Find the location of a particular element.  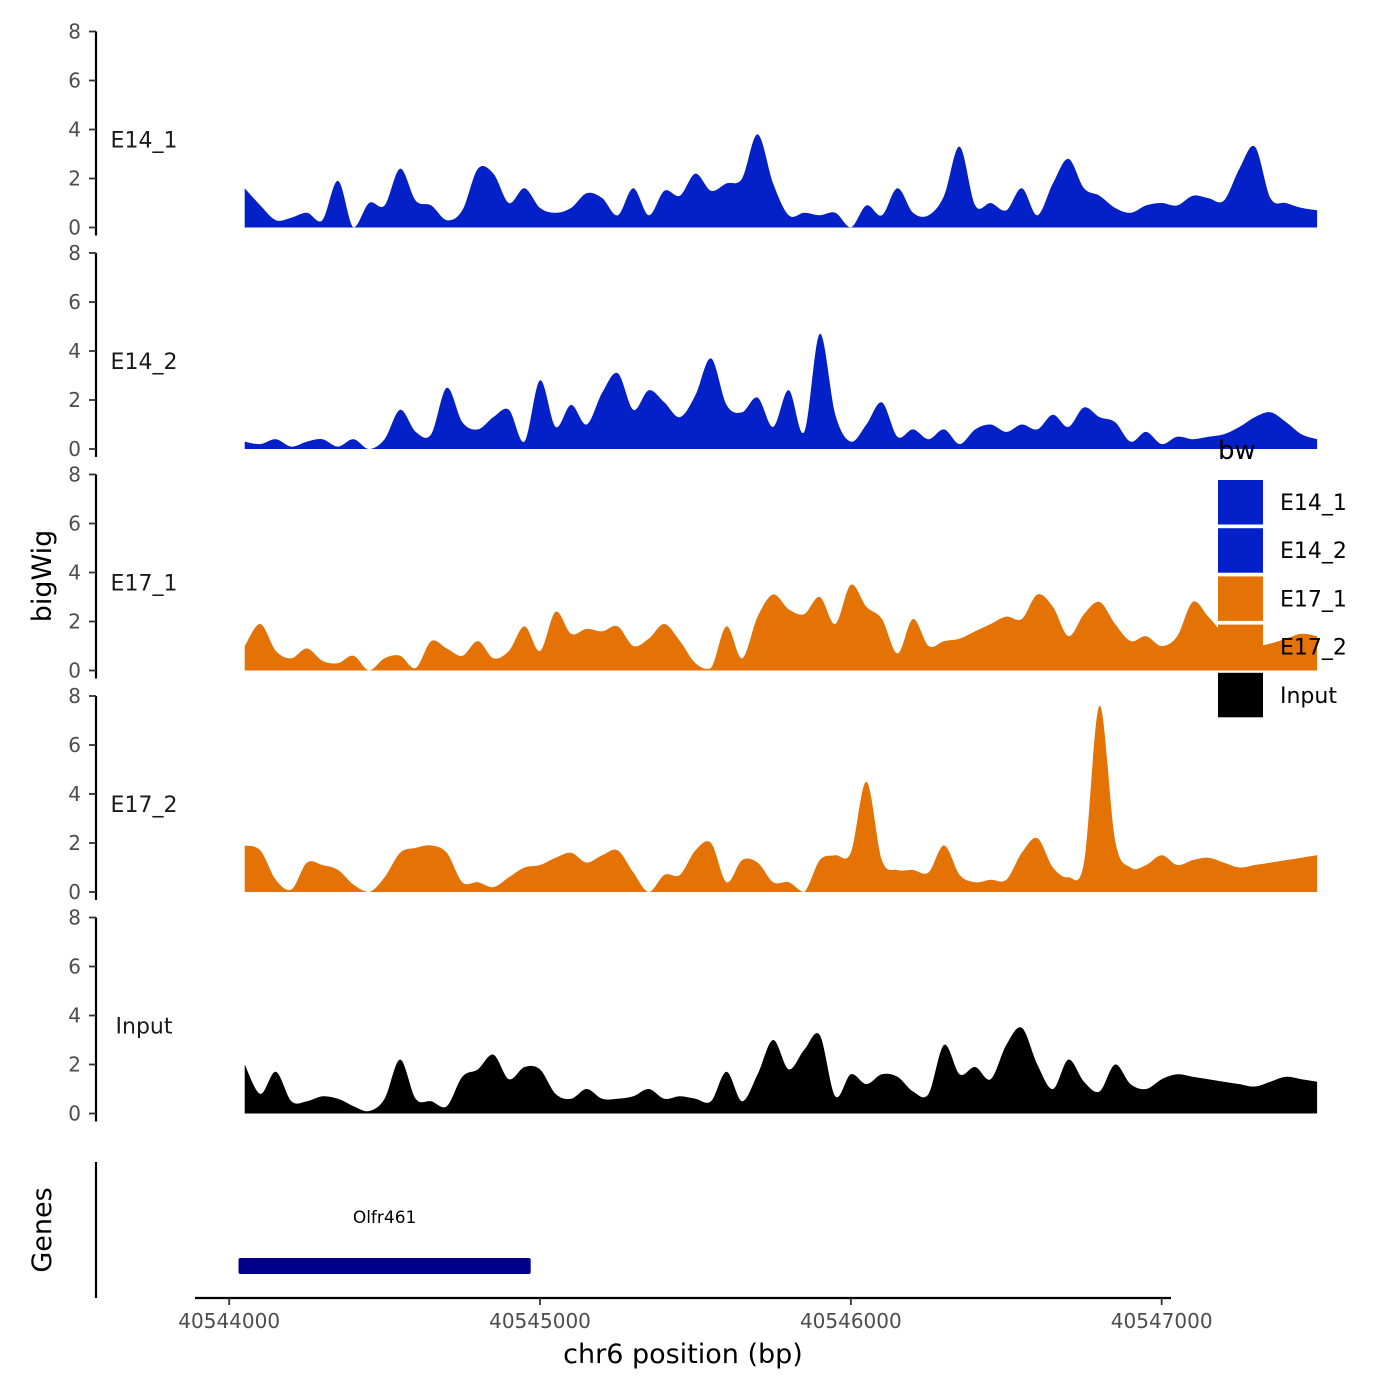

legend-items: E14_1 E14_2 E17_1 E17_2 Input is located at coordinates (1282, 599).